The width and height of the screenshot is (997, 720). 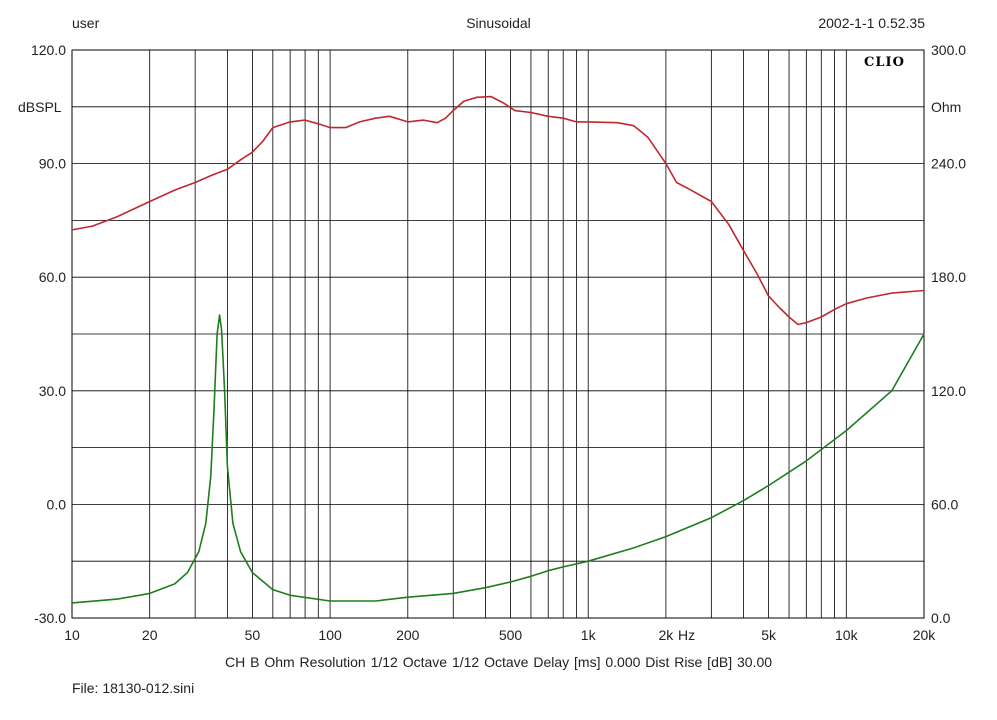 What do you see at coordinates (847, 635) in the screenshot?
I see `x-tick-label: 10k` at bounding box center [847, 635].